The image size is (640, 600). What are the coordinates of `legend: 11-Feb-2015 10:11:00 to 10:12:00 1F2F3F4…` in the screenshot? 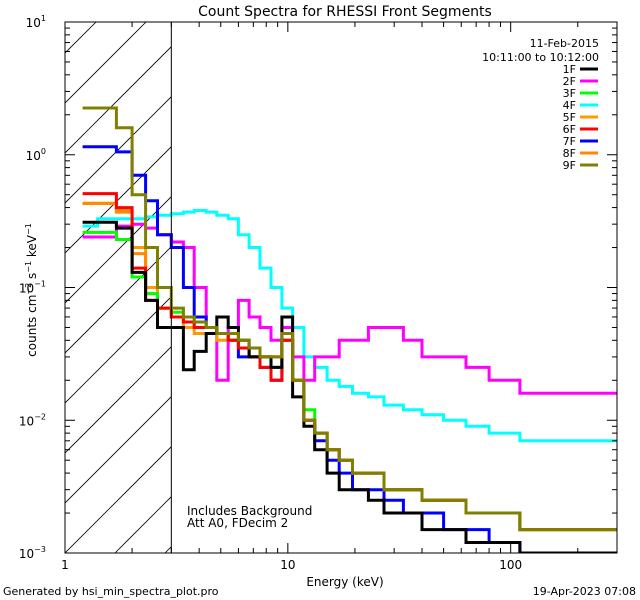 It's located at (540, 104).